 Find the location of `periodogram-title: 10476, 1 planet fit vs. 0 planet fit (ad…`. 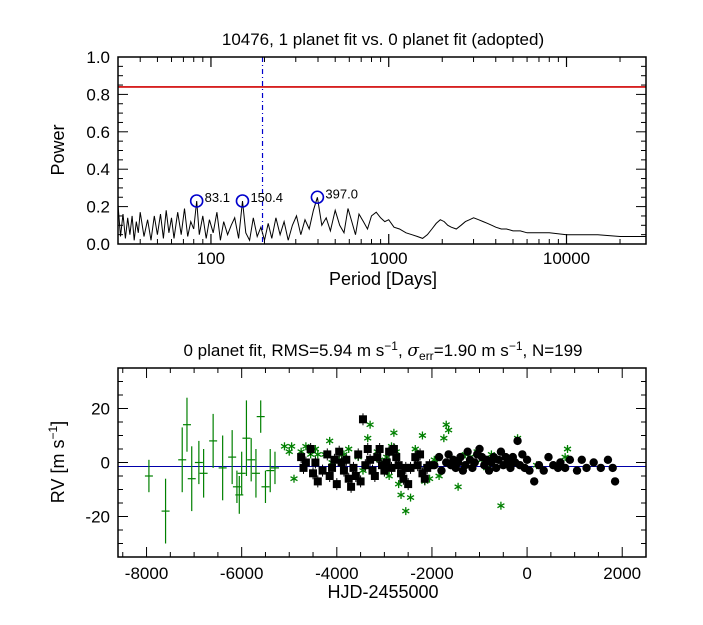

periodogram-title: 10476, 1 planet fit vs. 0 planet fit (ad… is located at coordinates (383, 39).